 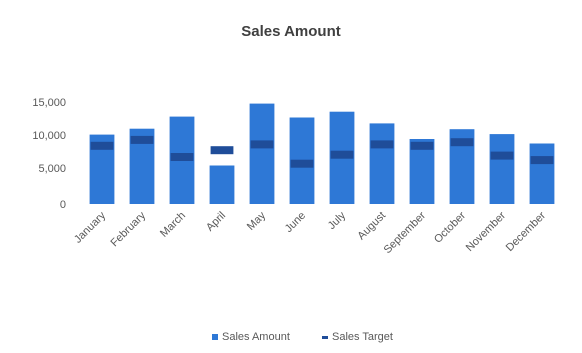 I want to click on y-axis: 15,000 10,000 5,000 0, so click(x=49, y=154).